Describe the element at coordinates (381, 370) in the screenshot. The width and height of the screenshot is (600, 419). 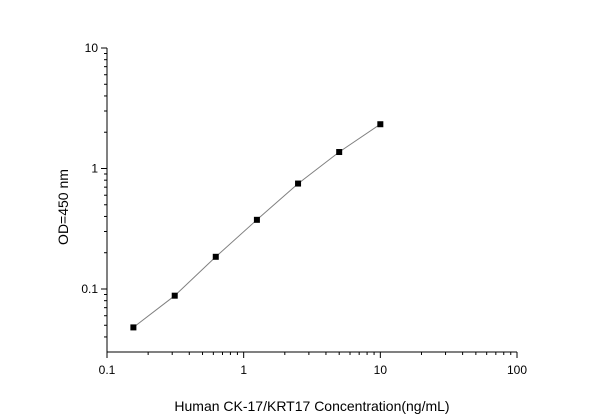
I see `x-tick-label: 10` at that location.